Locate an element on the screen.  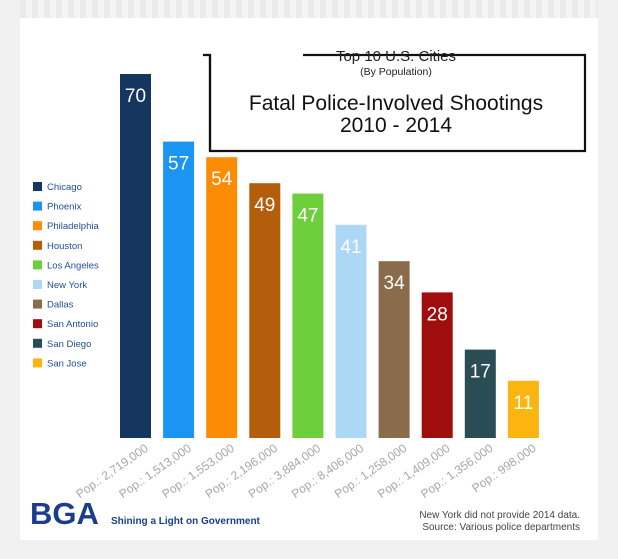
legend-label: San Diego is located at coordinates (69, 344).